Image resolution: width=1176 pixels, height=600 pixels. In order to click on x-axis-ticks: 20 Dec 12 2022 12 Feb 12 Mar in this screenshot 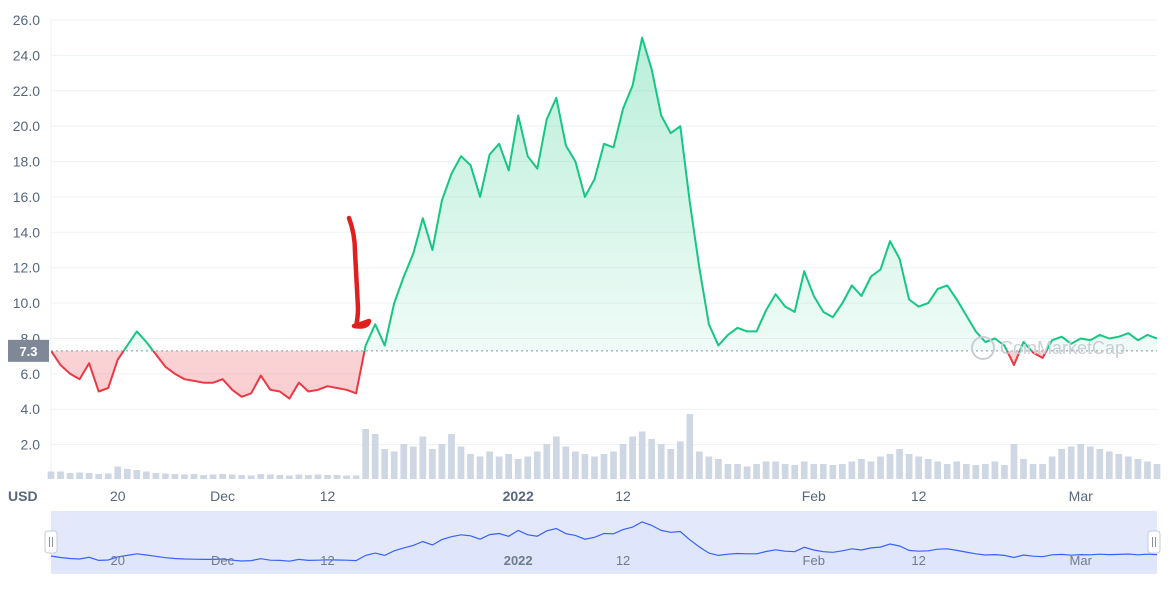, I will do `click(601, 496)`.